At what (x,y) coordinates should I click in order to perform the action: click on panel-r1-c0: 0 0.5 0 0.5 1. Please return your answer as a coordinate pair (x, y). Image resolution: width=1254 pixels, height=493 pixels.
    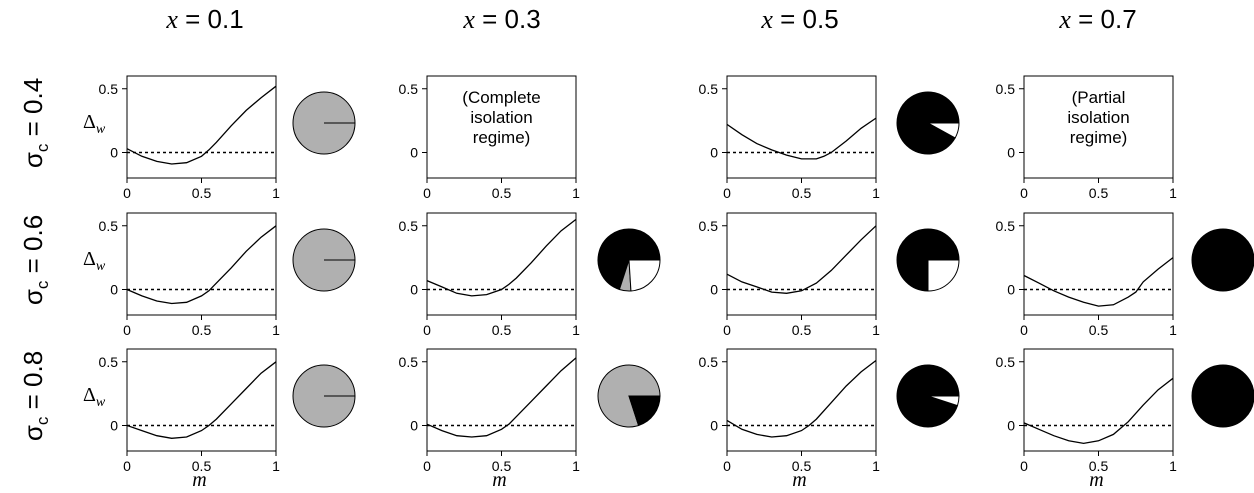
    Looking at the image, I should click on (189, 275).